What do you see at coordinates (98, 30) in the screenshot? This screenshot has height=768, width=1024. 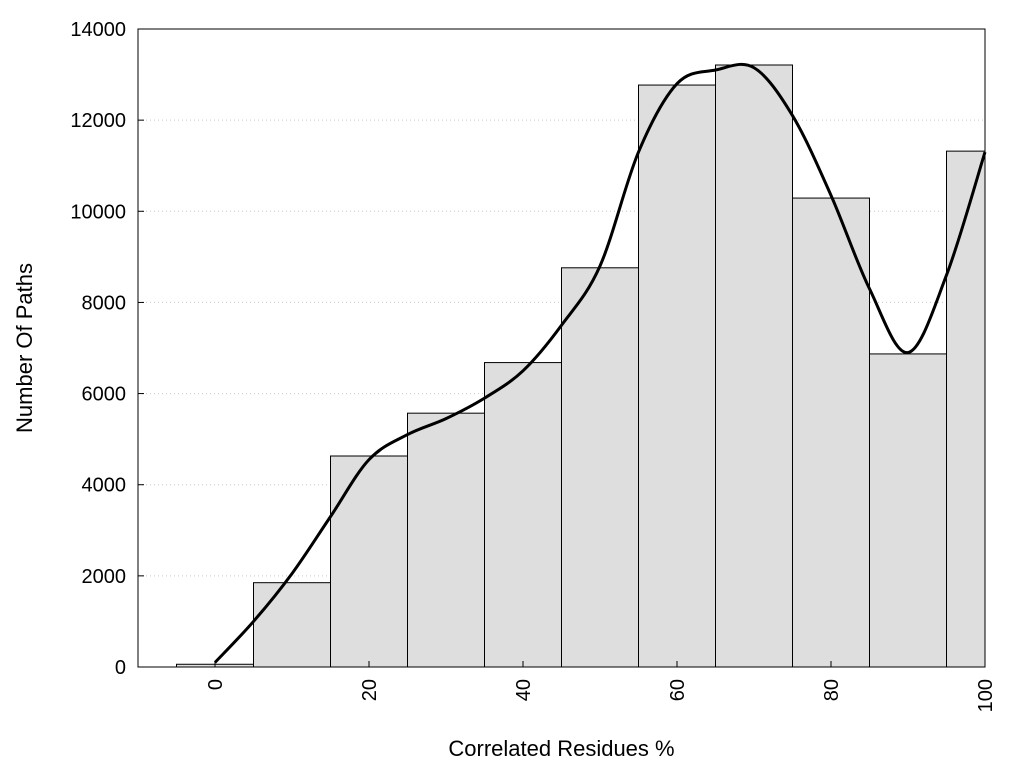 I see `y-tick-label-14000: 14000` at bounding box center [98, 30].